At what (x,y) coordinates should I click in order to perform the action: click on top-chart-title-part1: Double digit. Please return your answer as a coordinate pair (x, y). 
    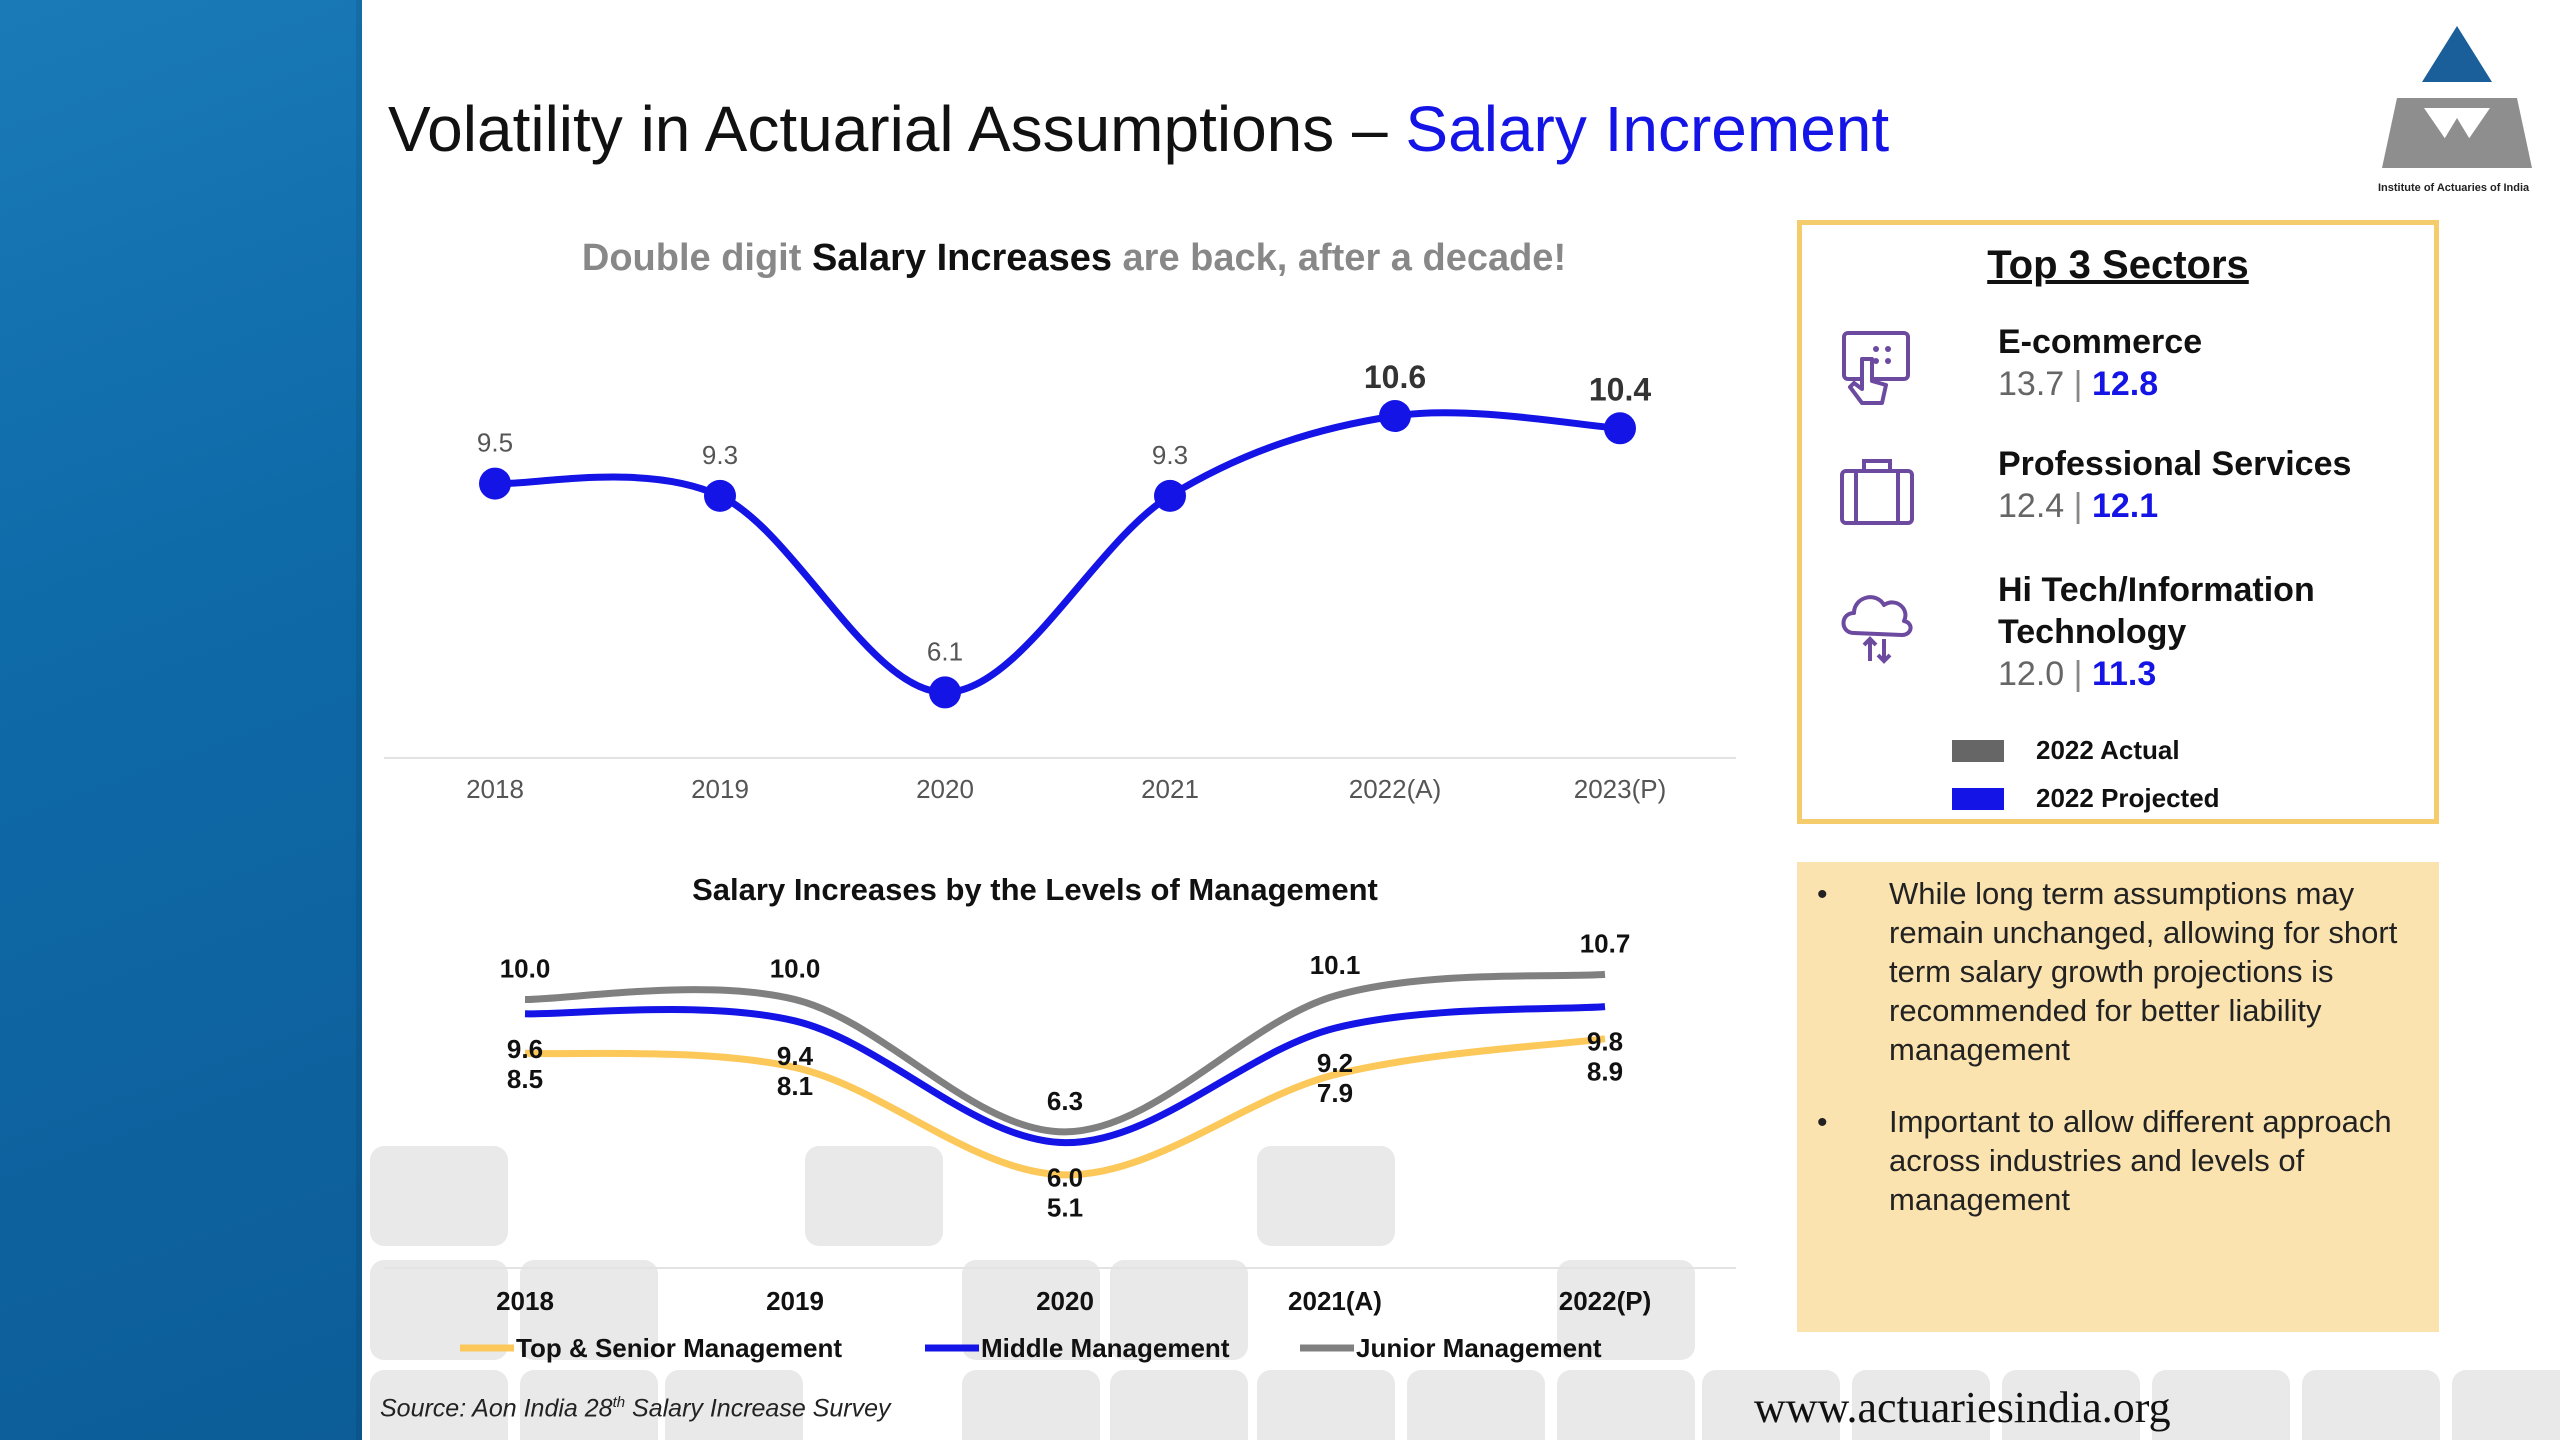
    Looking at the image, I should click on (697, 258).